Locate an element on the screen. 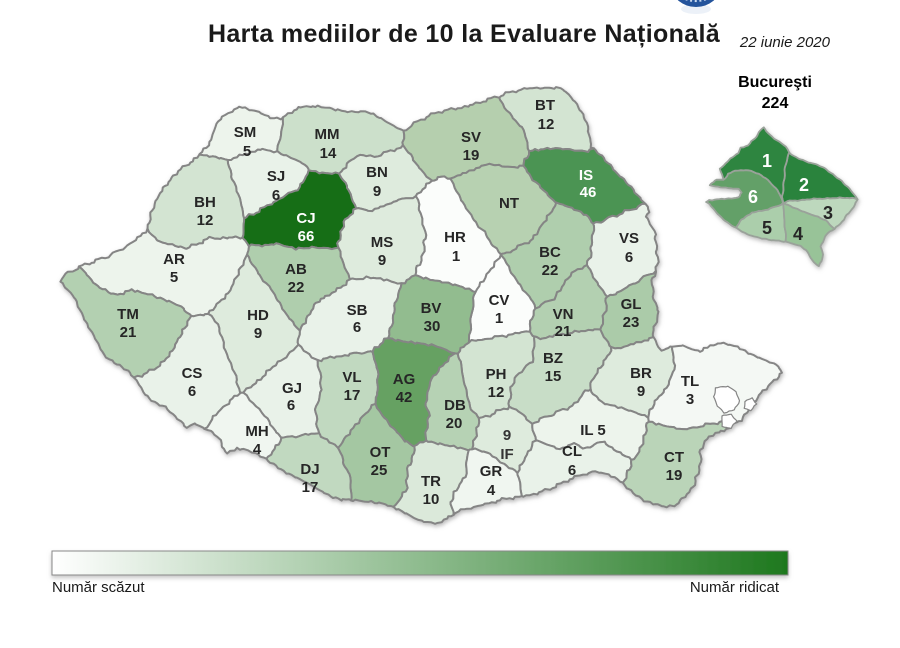  svg-text: BH is located at coordinates (205, 202).